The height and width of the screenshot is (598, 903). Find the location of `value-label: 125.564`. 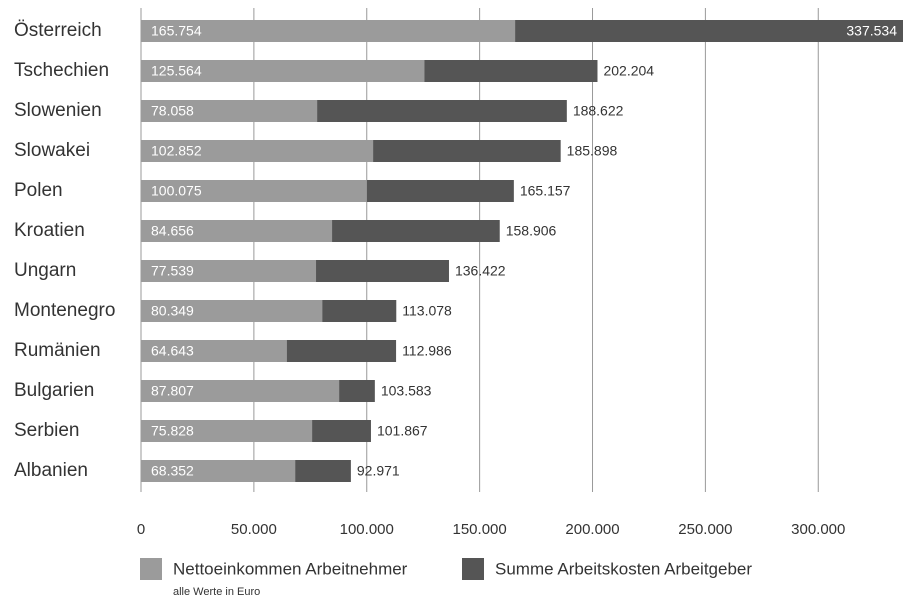

value-label: 125.564 is located at coordinates (176, 71).